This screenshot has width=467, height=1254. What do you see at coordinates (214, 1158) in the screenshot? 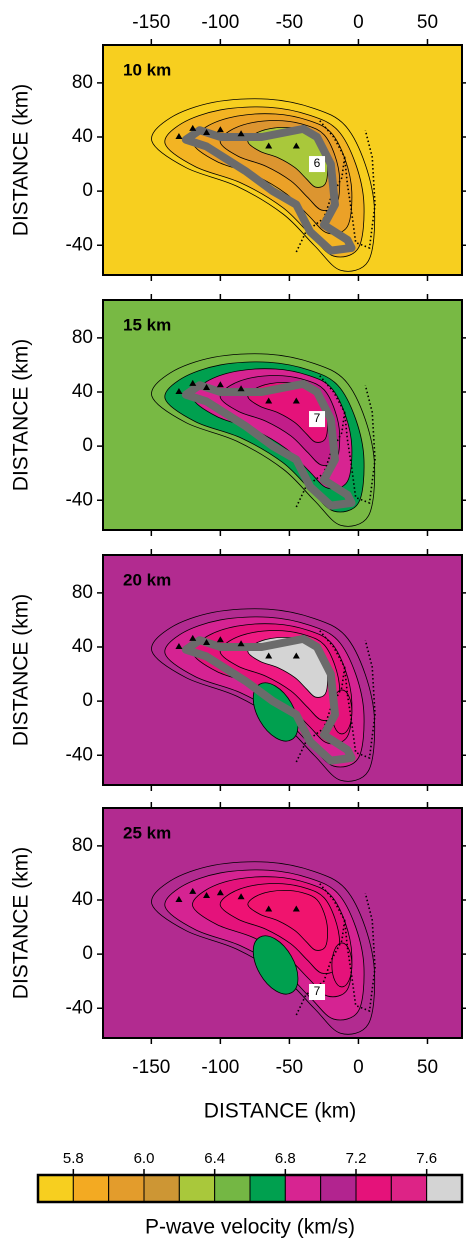
I see `colorbar-tick-label: 6.4` at bounding box center [214, 1158].